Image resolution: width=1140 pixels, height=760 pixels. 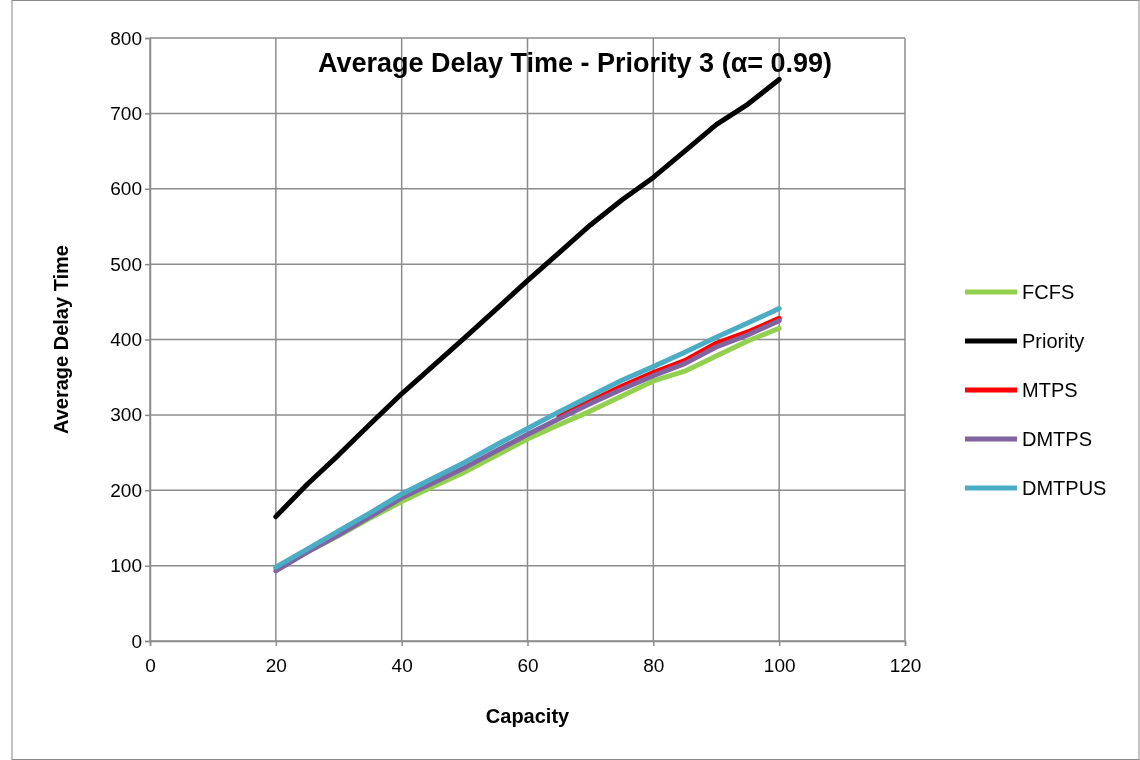 What do you see at coordinates (276, 665) in the screenshot?
I see `x-tick-label: 20` at bounding box center [276, 665].